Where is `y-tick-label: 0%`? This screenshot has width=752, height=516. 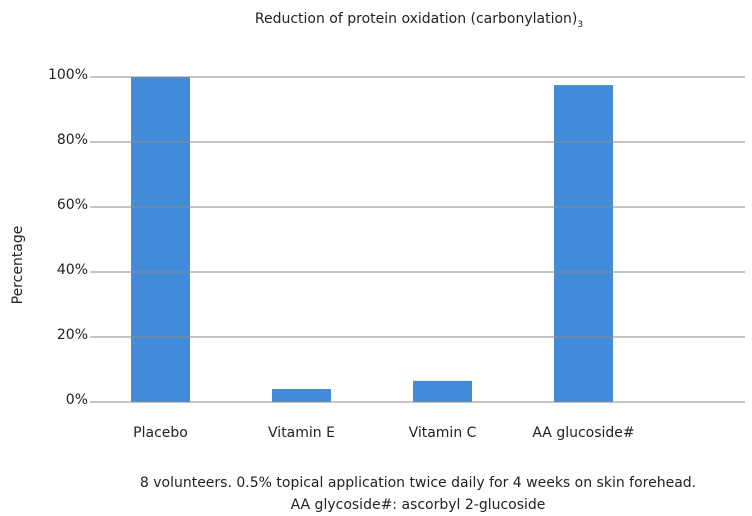 y-tick-label: 0% is located at coordinates (77, 400).